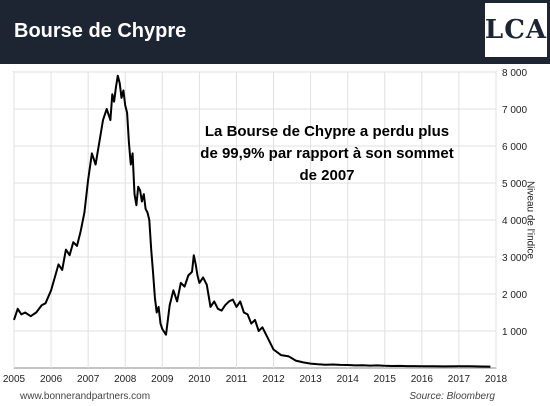 The height and width of the screenshot is (406, 550). What do you see at coordinates (514, 221) in the screenshot?
I see `y-tick-label: 4 000` at bounding box center [514, 221].